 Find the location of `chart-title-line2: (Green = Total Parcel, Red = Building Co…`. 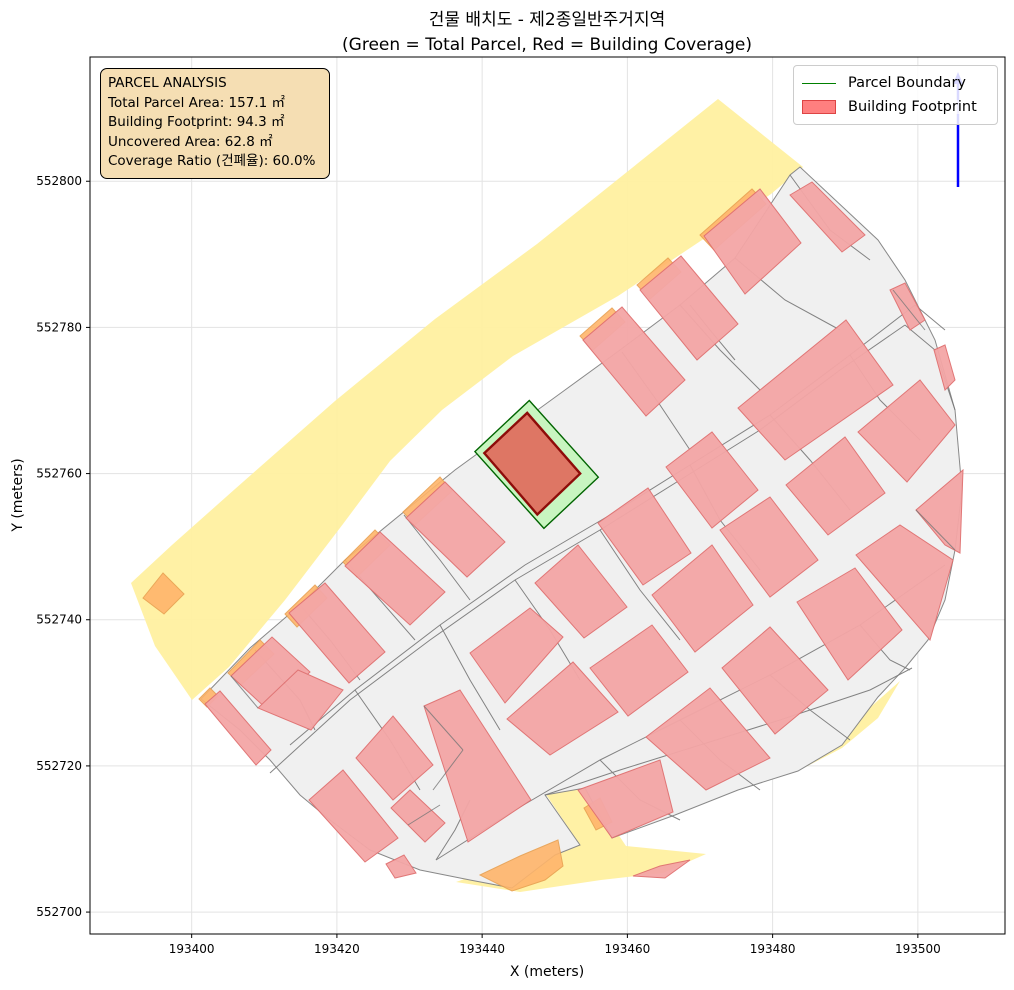

chart-title-line2: (Green = Total Parcel, Red = Building Co… is located at coordinates (547, 45).